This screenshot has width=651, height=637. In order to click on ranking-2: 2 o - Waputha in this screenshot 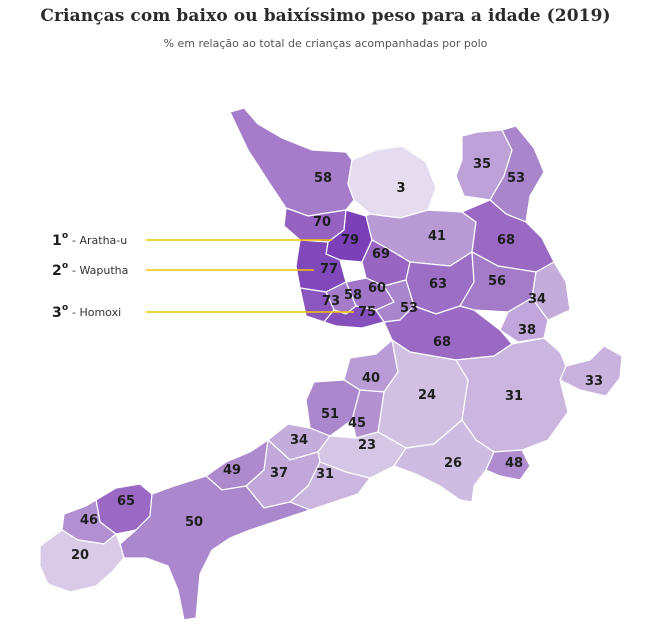, I will do `click(90, 270)`.